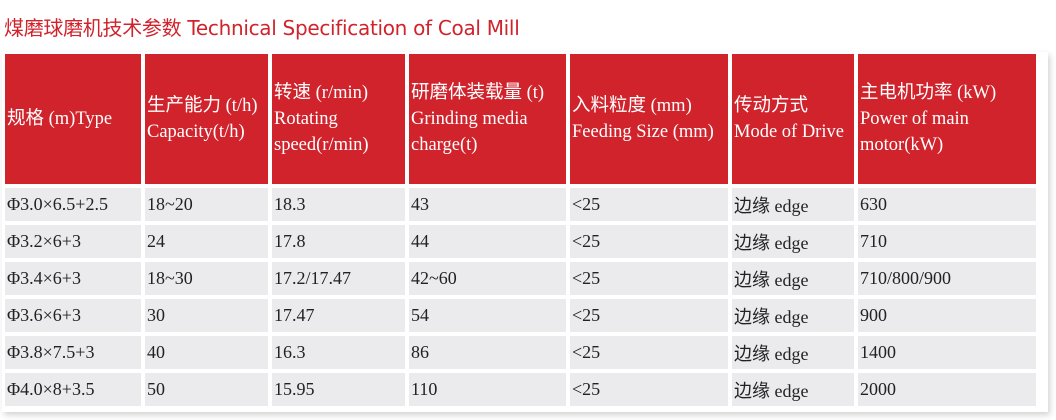  Describe the element at coordinates (321, 93) in the screenshot. I see `column-header-line: 转速 (r/min)` at that location.